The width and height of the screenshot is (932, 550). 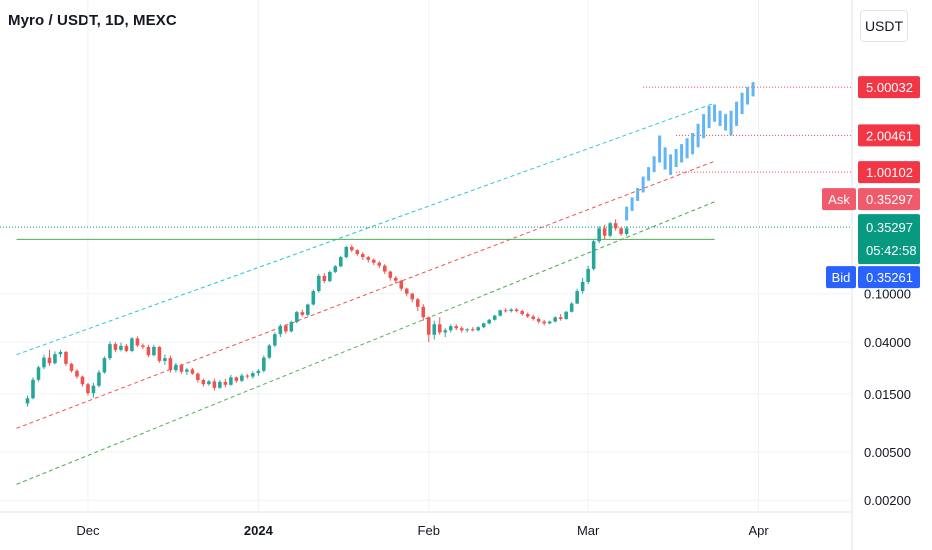 I want to click on last-price-label, so click(x=889, y=239).